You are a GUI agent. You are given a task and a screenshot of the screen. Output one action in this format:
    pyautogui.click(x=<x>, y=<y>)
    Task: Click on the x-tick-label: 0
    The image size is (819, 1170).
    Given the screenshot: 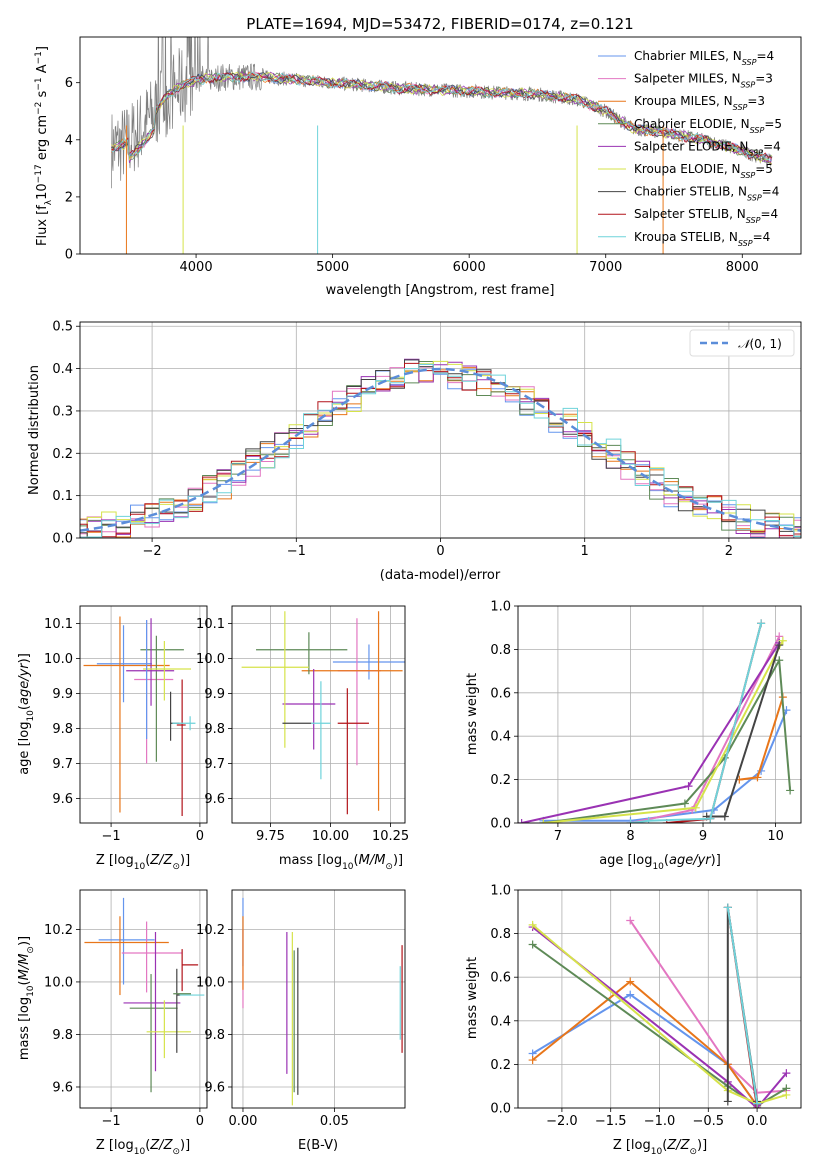 What is the action you would take?
    pyautogui.click(x=200, y=1121)
    